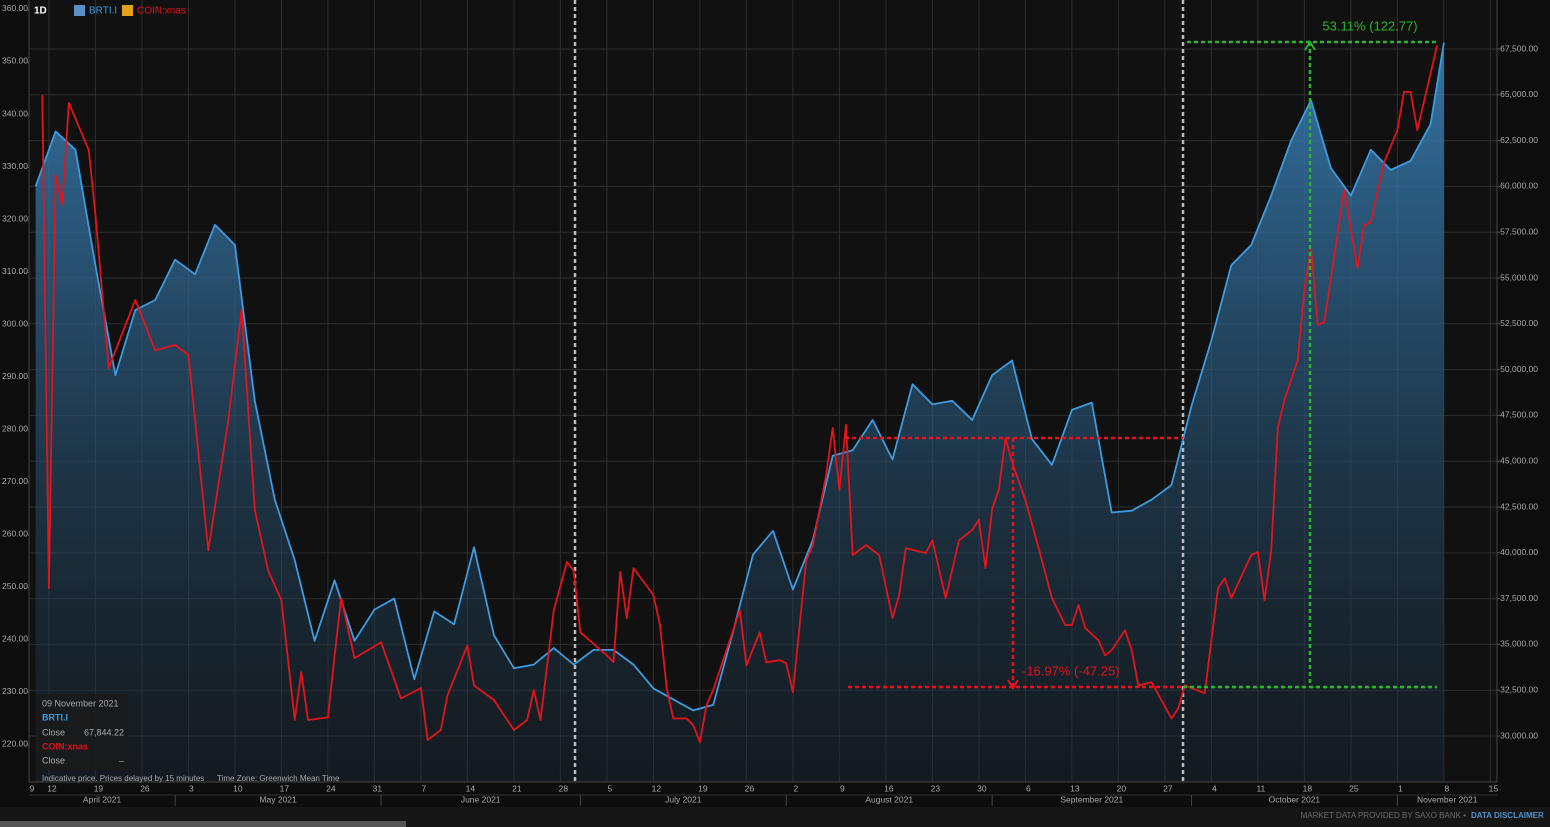  I want to click on x-tick-label: 25, so click(1354, 788).